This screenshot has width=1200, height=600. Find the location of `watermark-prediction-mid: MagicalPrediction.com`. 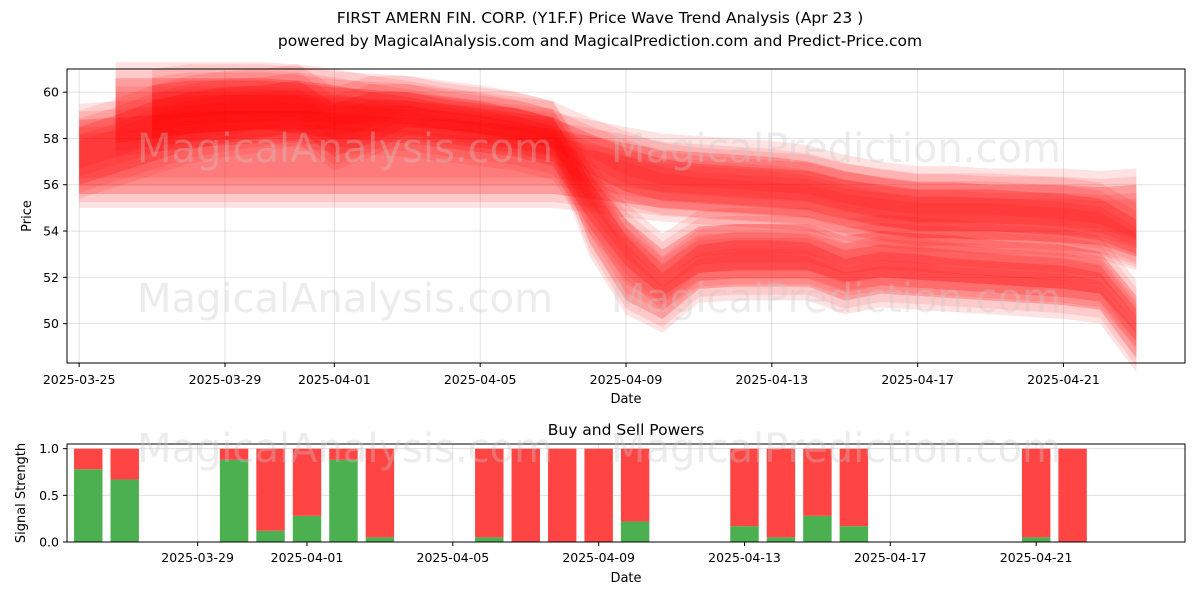

watermark-prediction-mid: MagicalPrediction.com is located at coordinates (836, 299).